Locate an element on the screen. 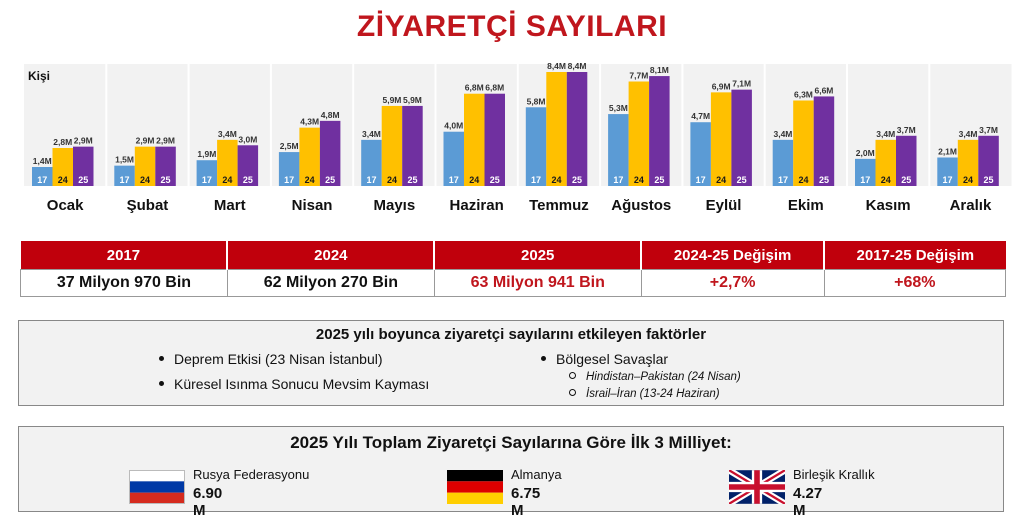 The image size is (1024, 521). value-change-2024-25: +2,7% is located at coordinates (732, 283).